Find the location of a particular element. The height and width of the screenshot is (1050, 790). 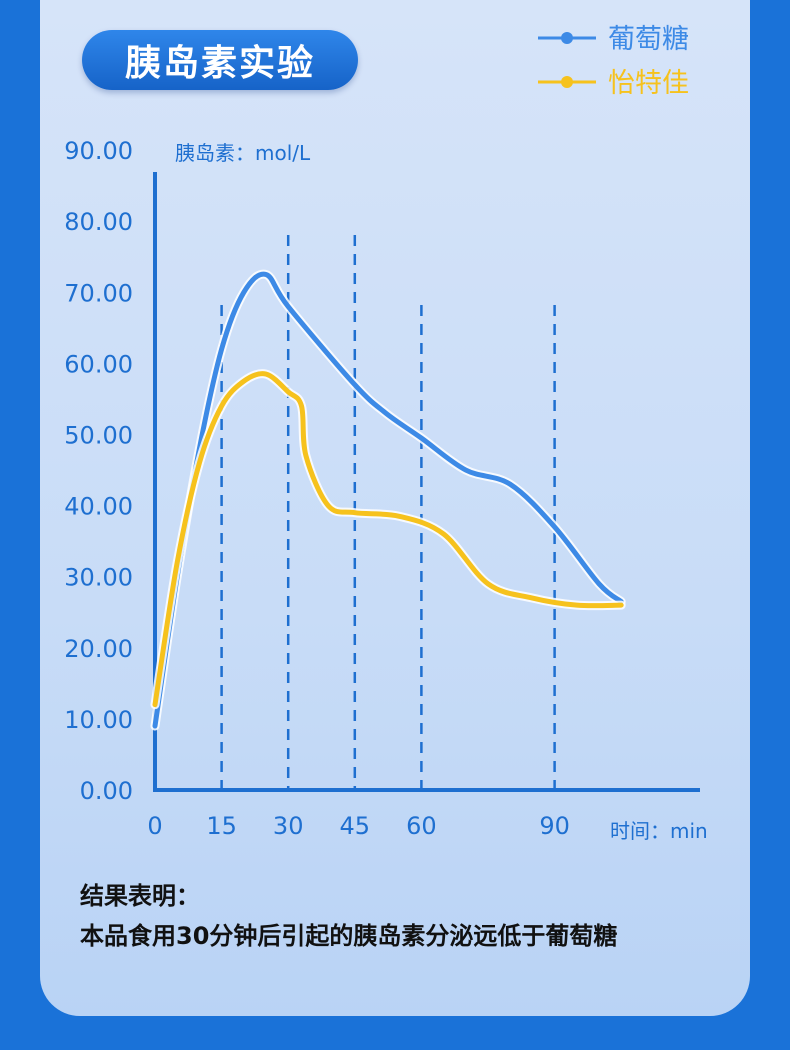

x-axis-label: 时间：min is located at coordinates (659, 831).